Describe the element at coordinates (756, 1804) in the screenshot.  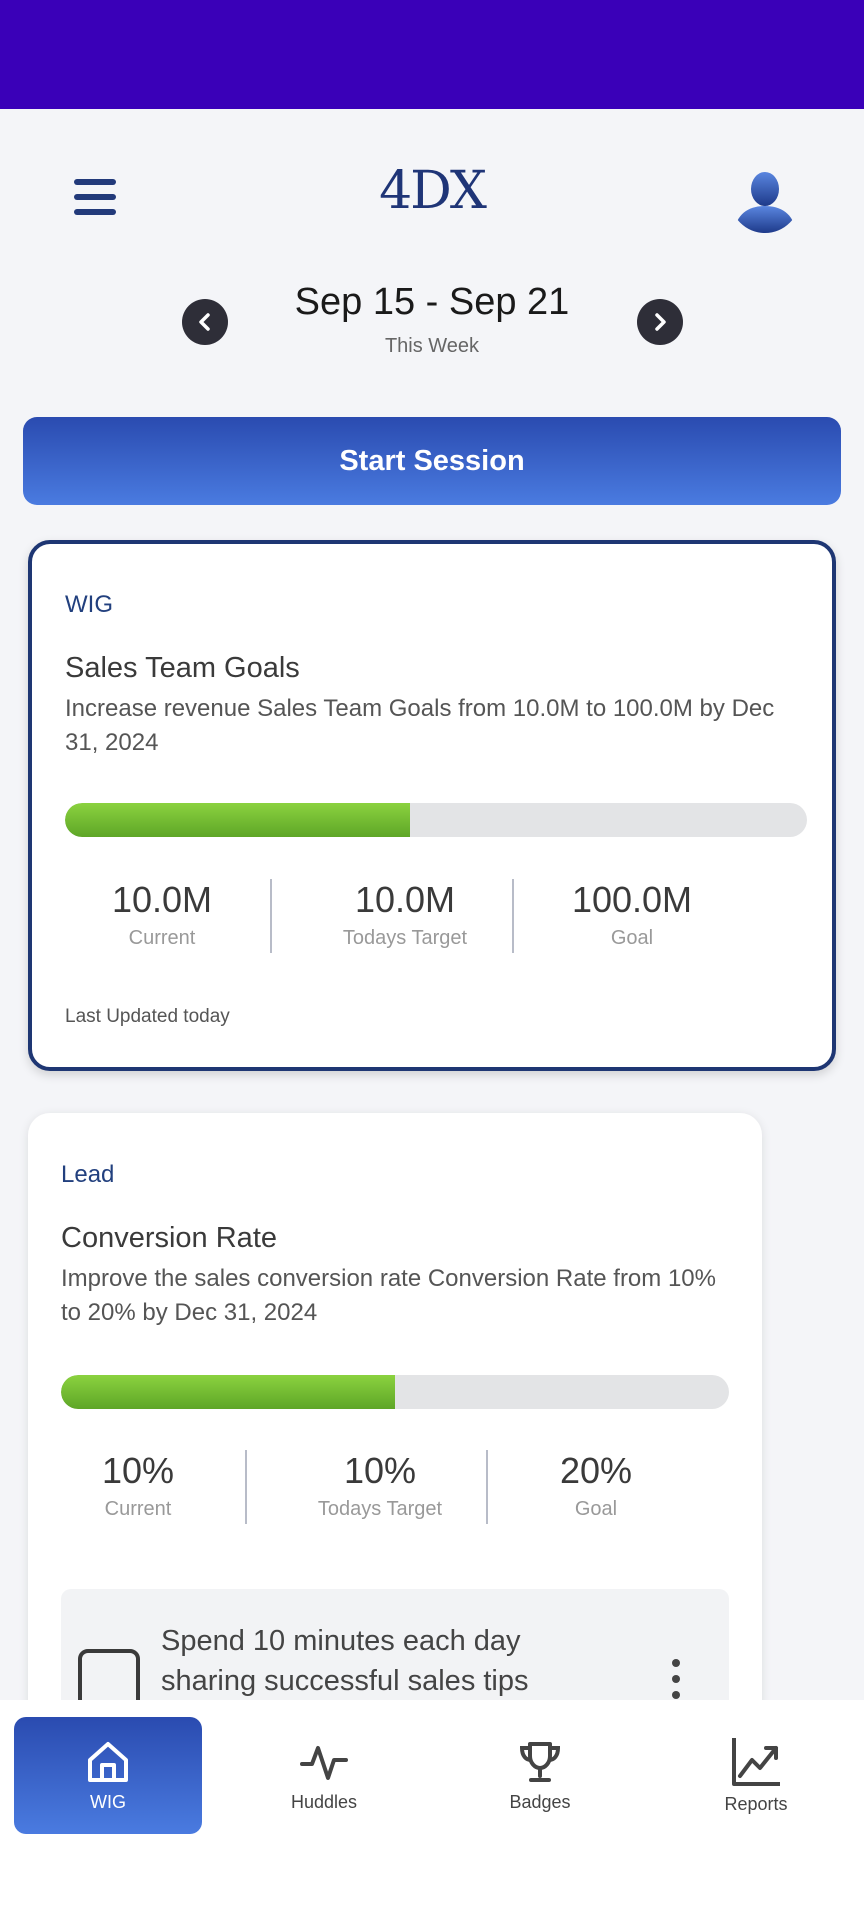
I see `nav-label: Reports` at that location.